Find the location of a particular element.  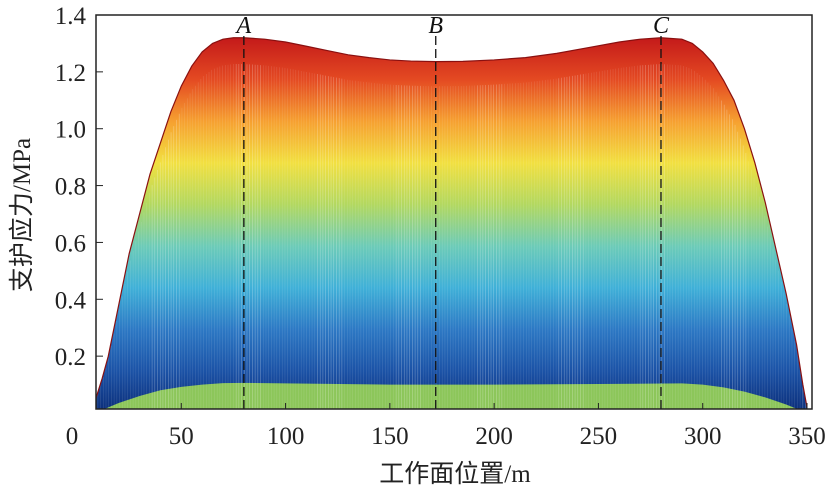

marker-label-b: B is located at coordinates (435, 26).